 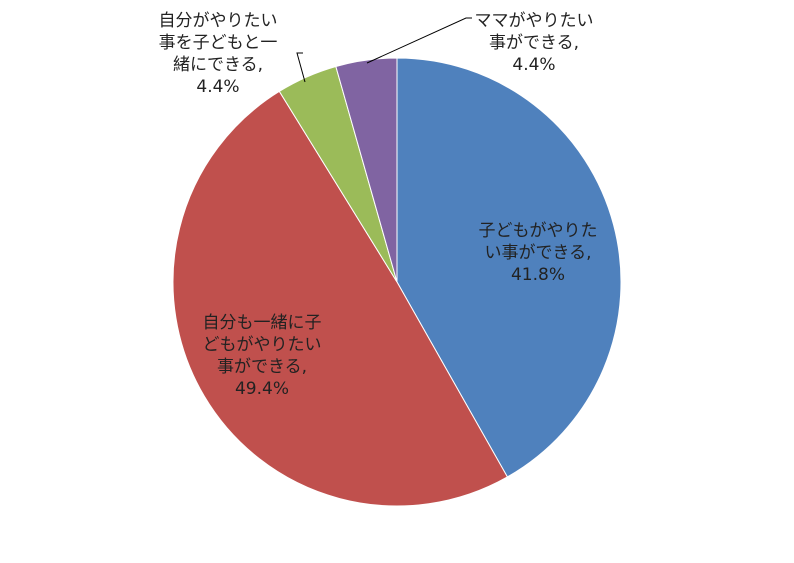 I want to click on slice-label-line: 49.4%, so click(x=262, y=389).